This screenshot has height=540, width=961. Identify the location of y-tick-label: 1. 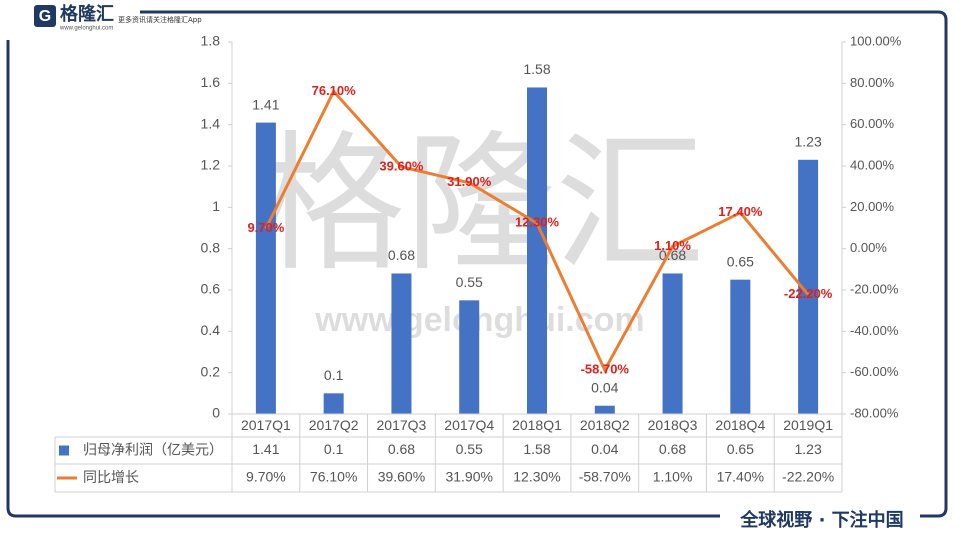
(216, 206).